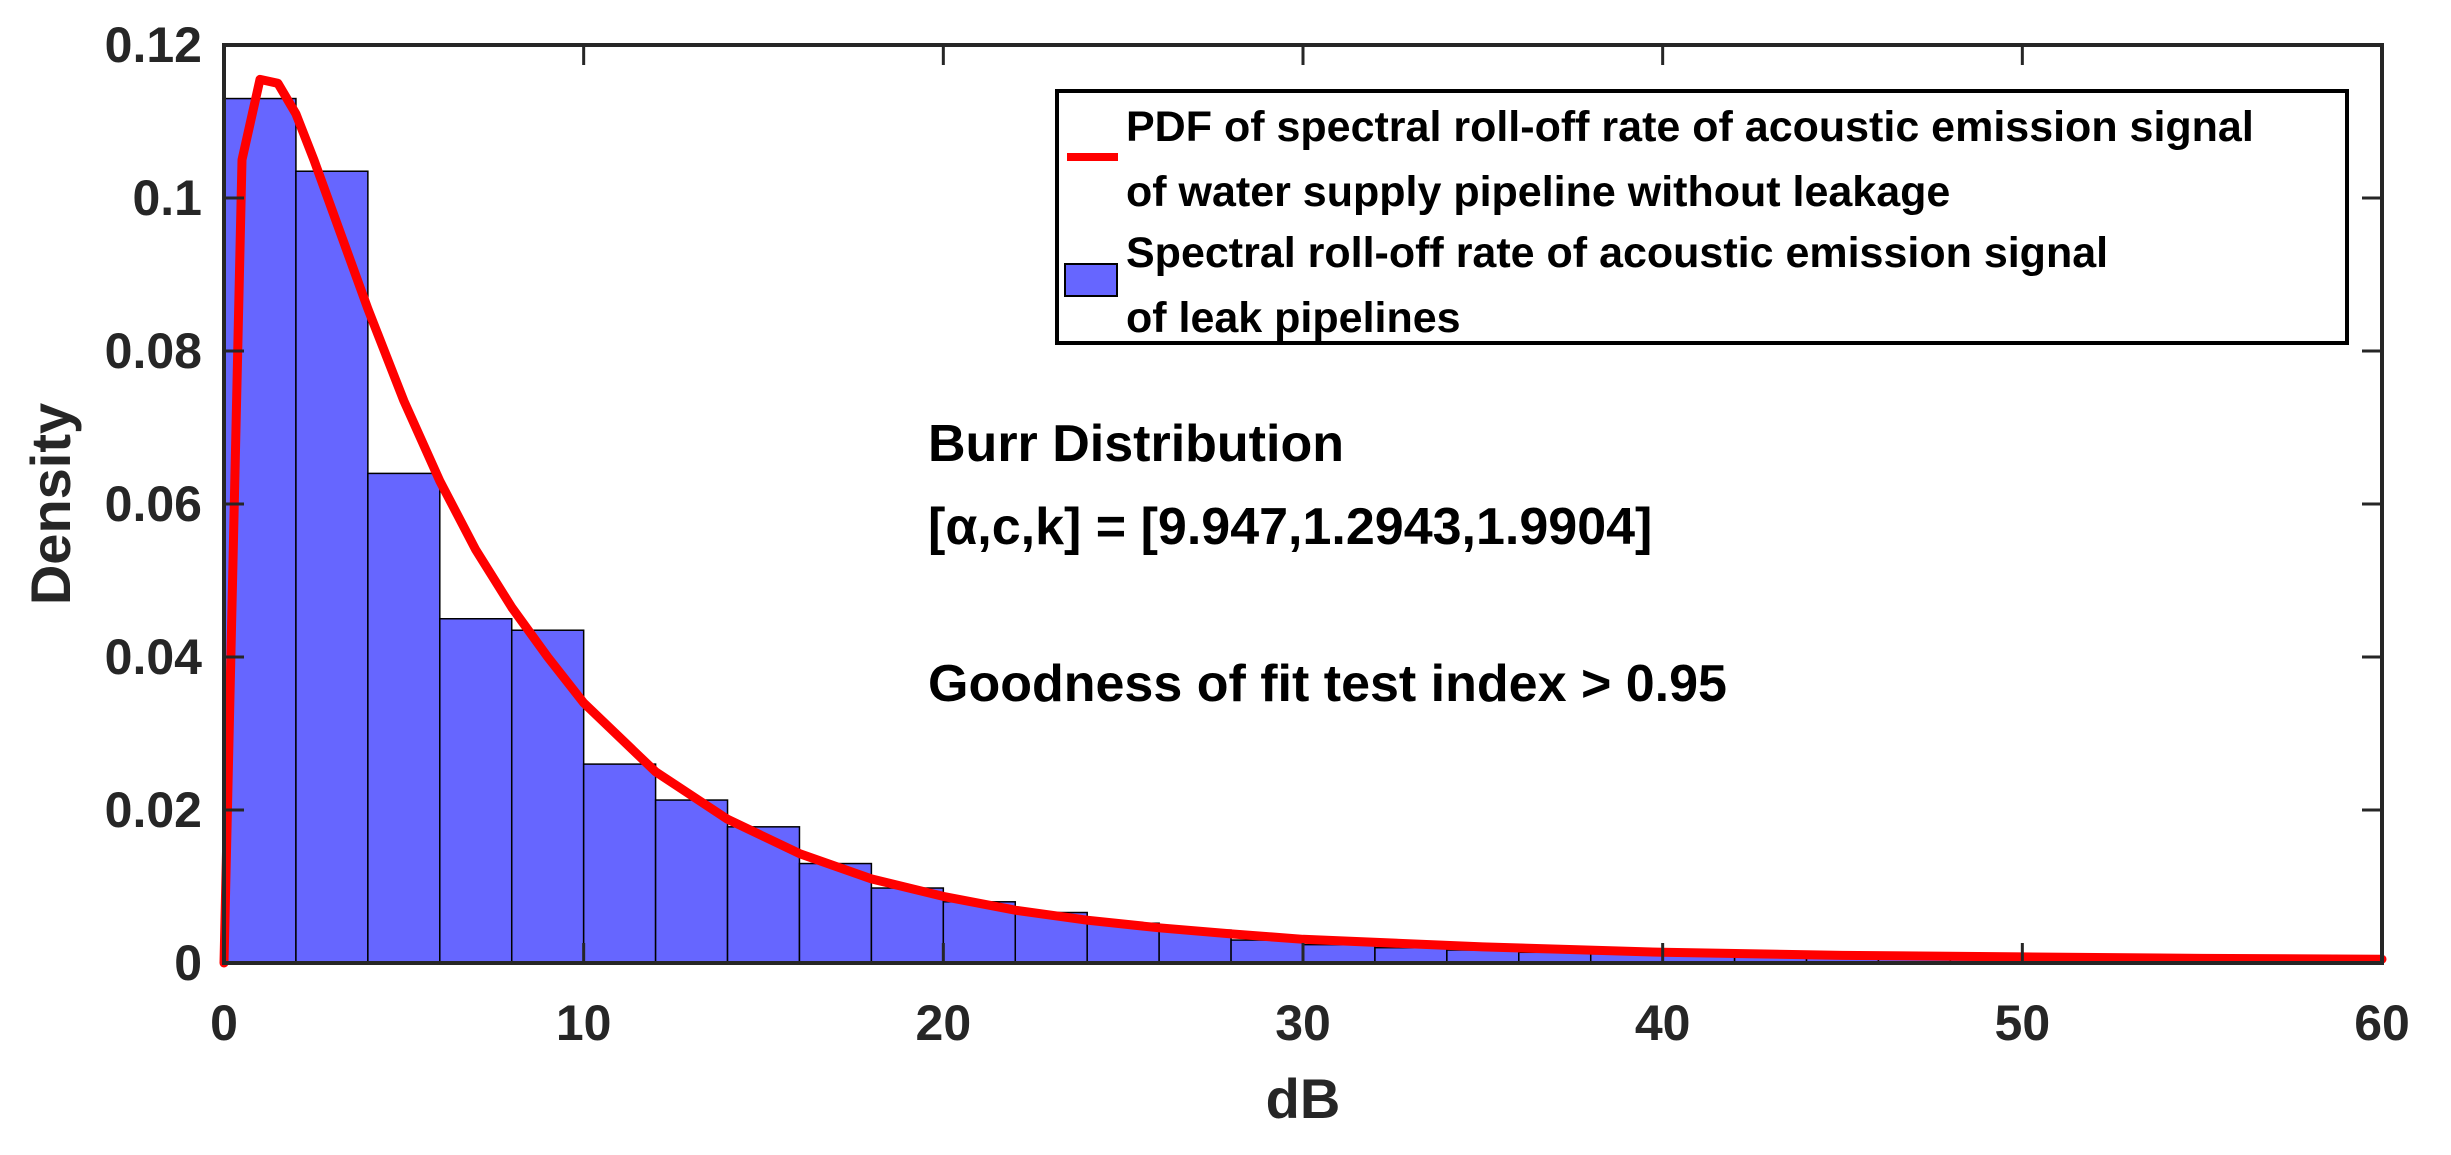  What do you see at coordinates (224, 1023) in the screenshot?
I see `x-tick-label: 0` at bounding box center [224, 1023].